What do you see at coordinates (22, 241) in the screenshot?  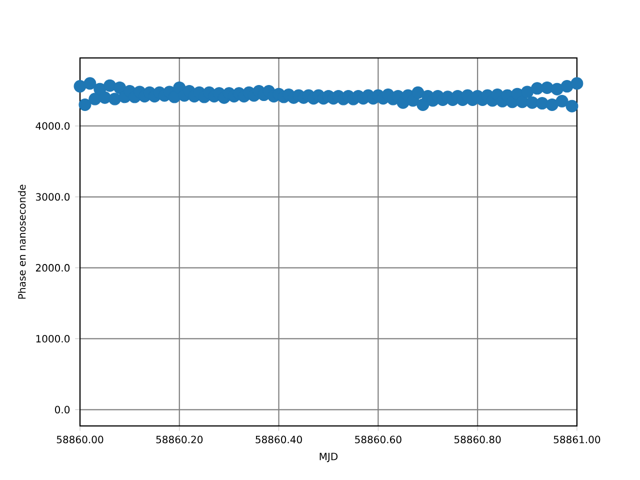 I see `y-axis-title: Phase en nanoseconde` at bounding box center [22, 241].